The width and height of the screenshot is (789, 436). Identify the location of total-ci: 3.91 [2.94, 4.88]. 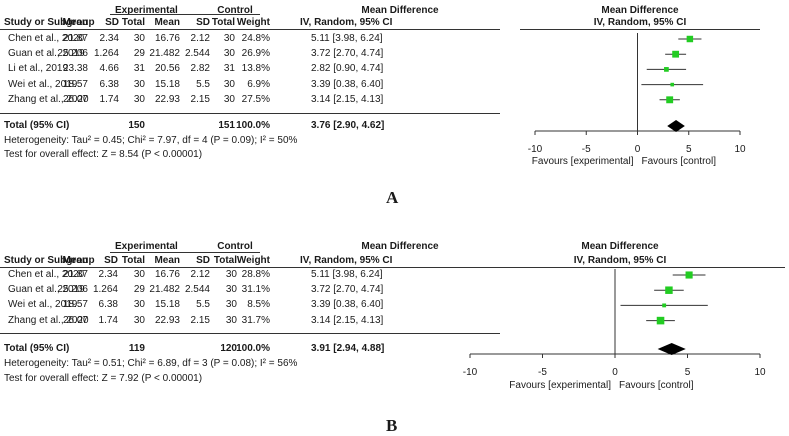
(348, 348).